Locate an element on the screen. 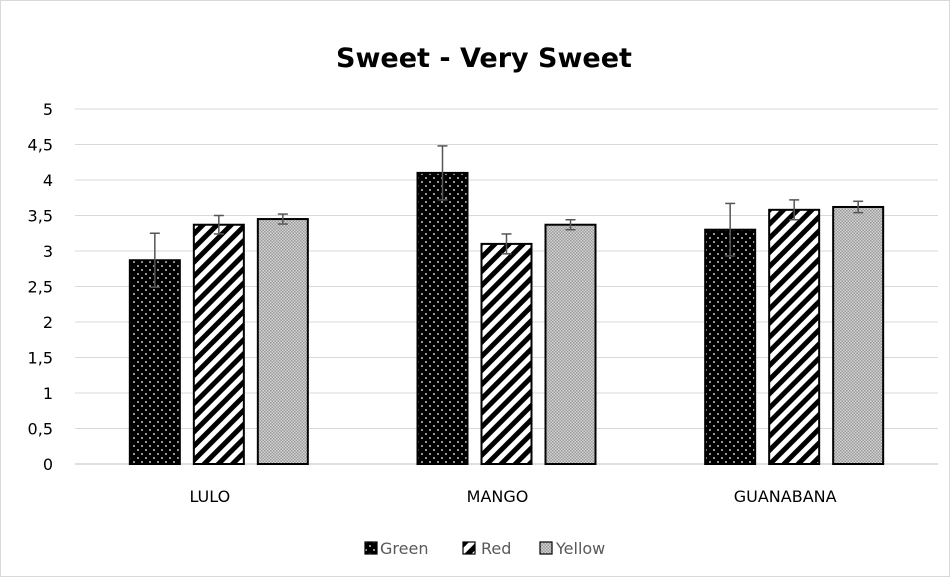 The height and width of the screenshot is (579, 952). bar-yellow-mango is located at coordinates (570, 344).